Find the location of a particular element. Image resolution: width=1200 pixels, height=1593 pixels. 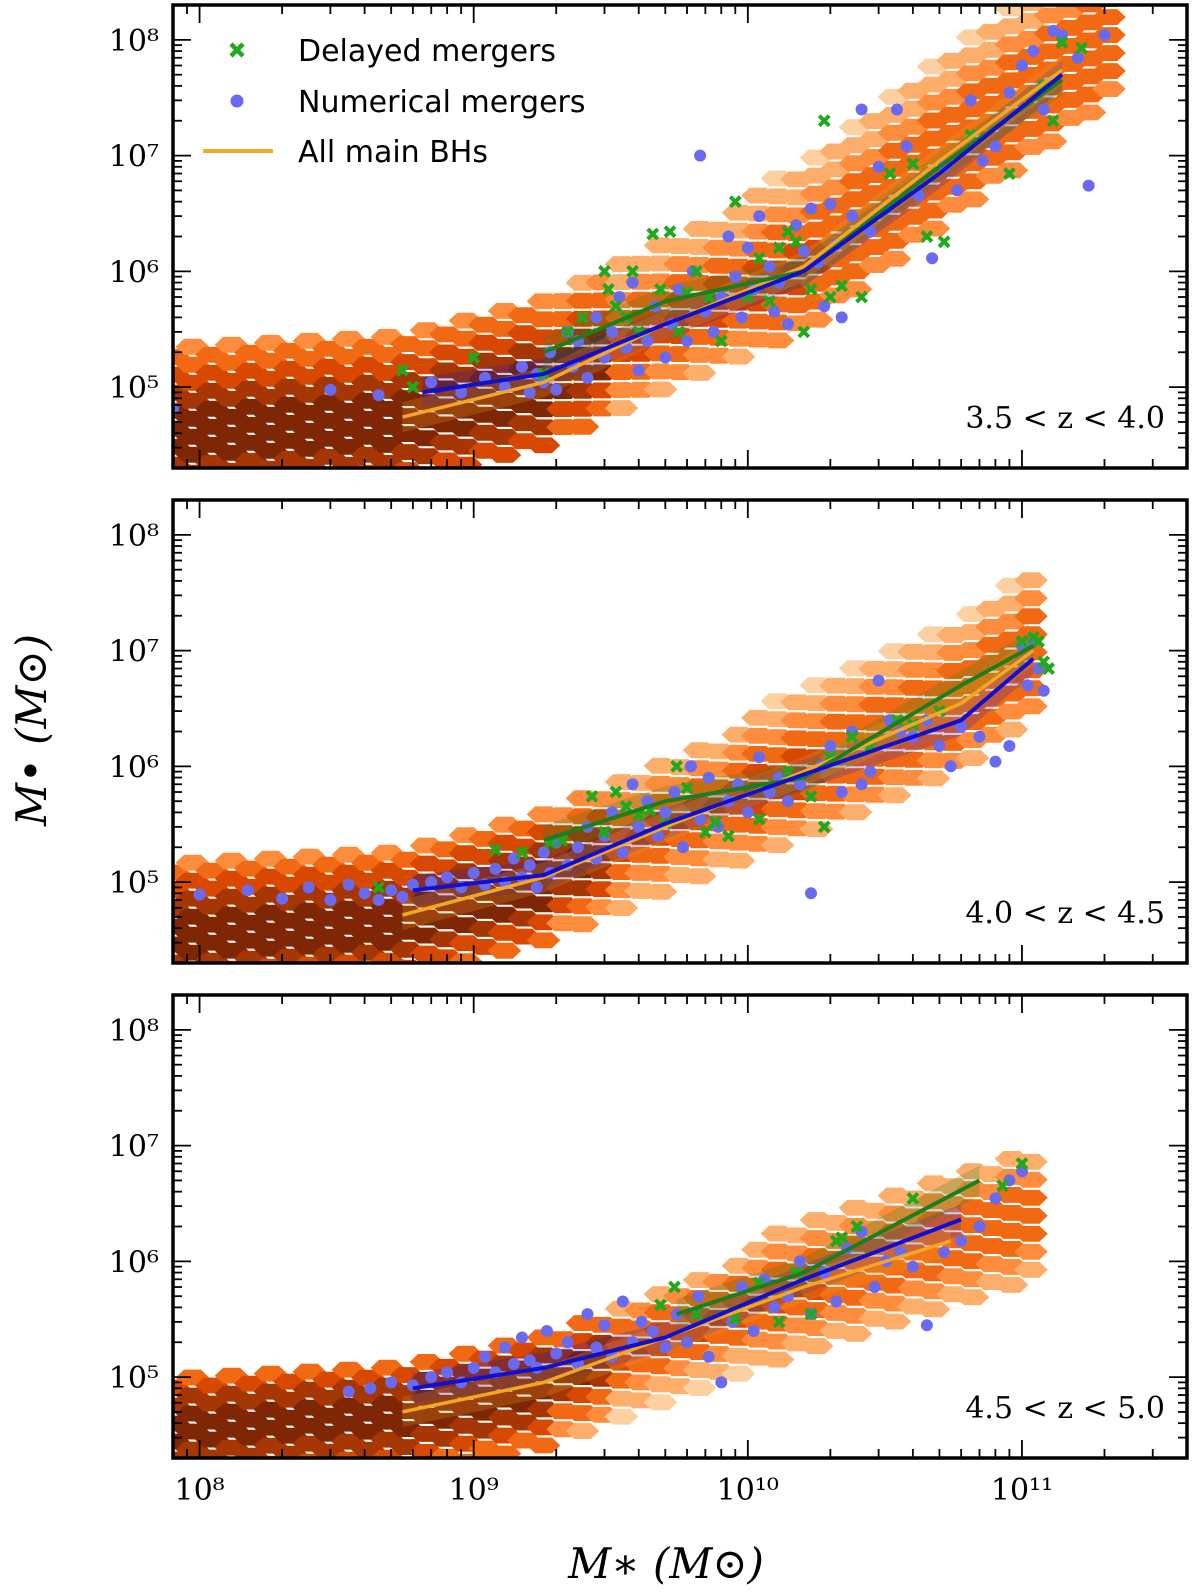

redshift-label: 4.5 < z < 5.0 is located at coordinates (1065, 1408).